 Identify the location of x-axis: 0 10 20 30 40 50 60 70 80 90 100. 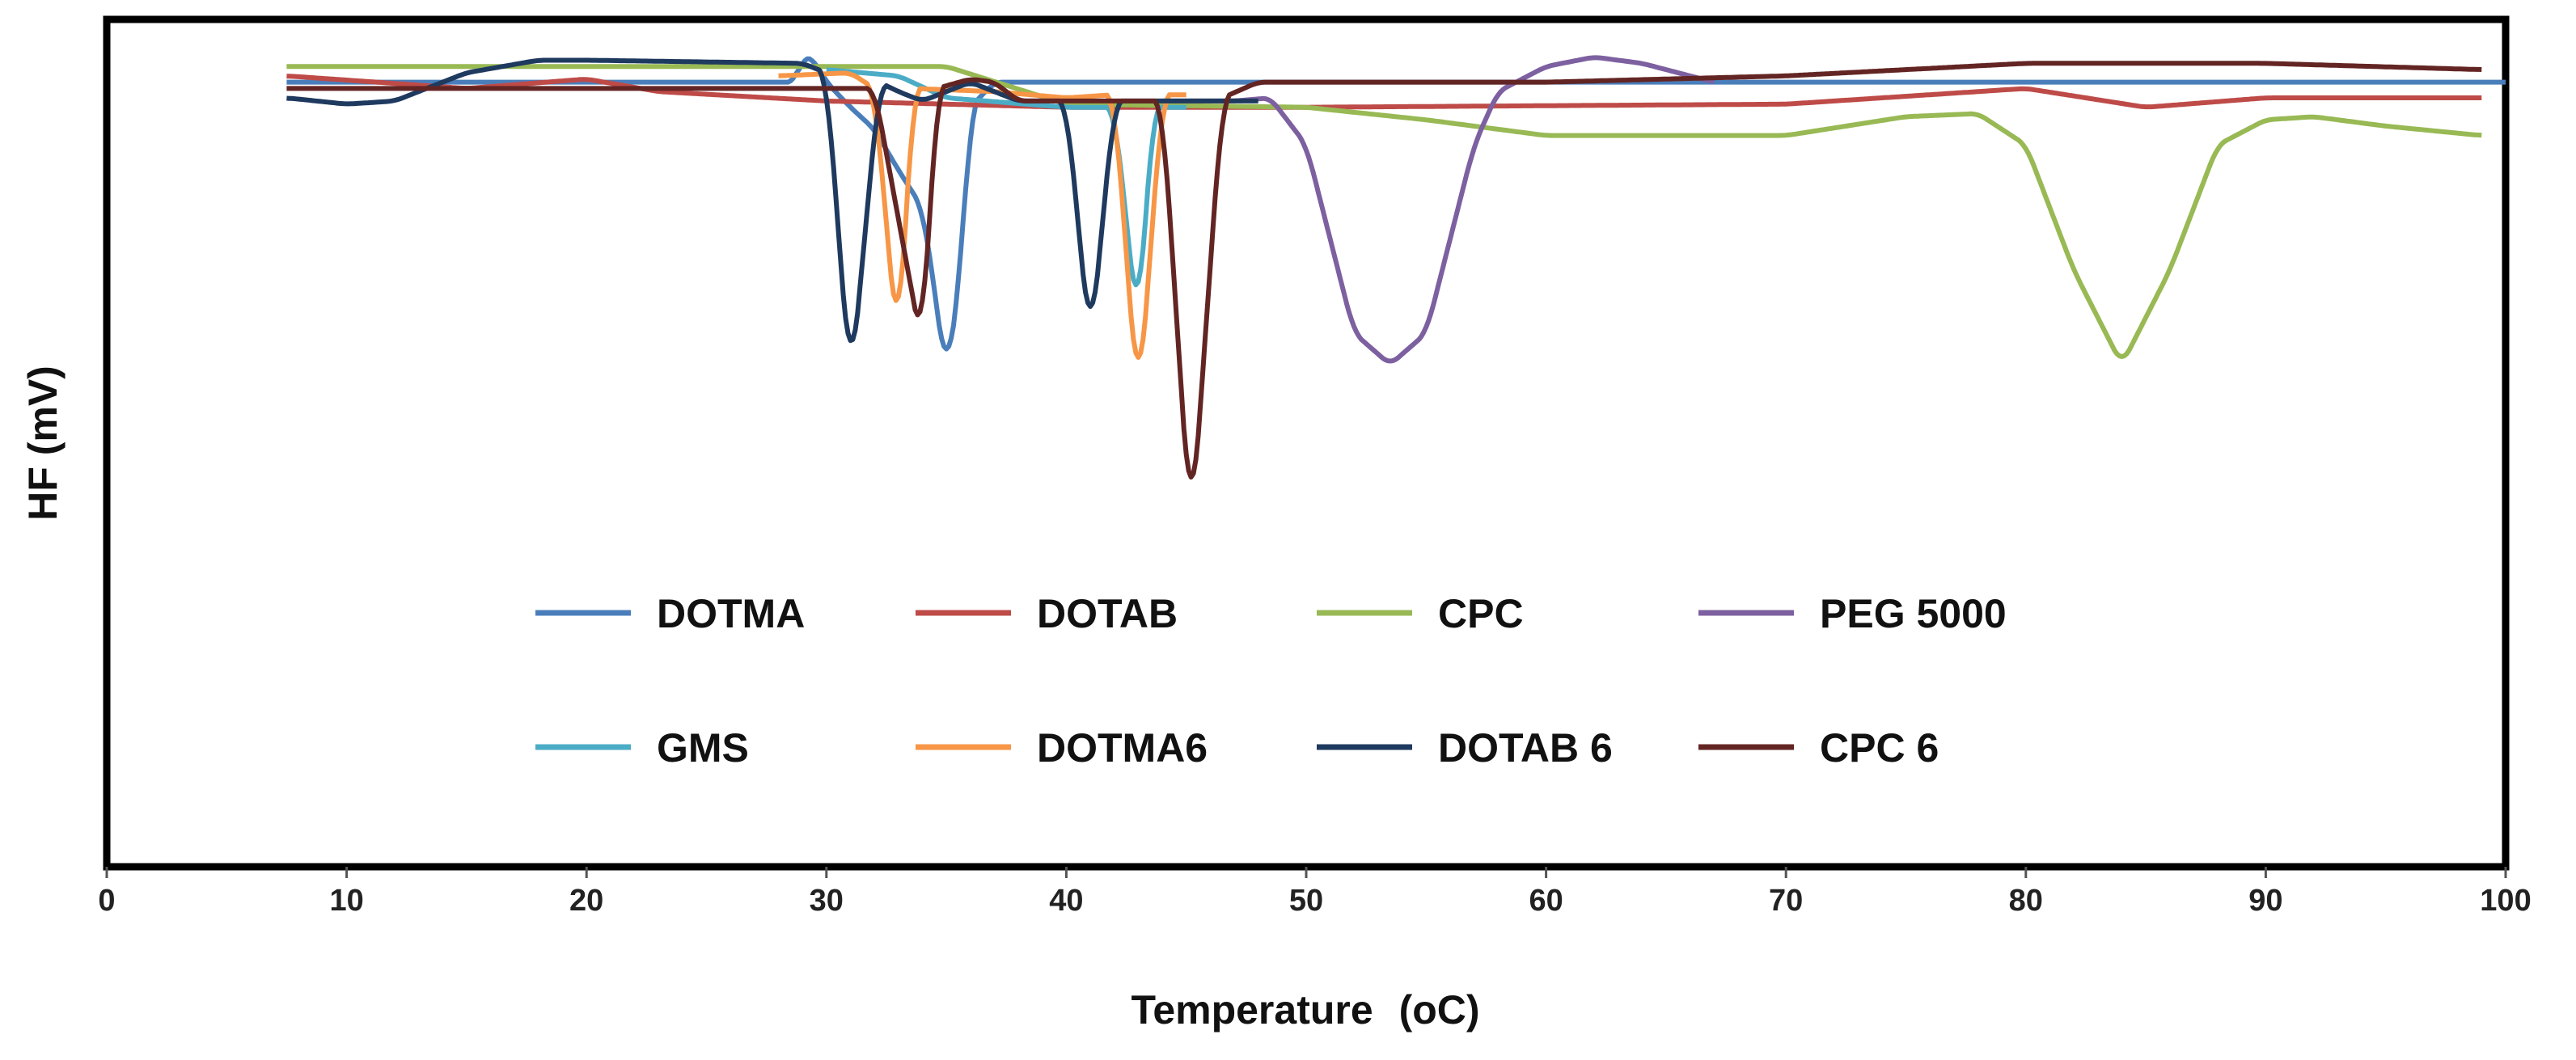
(1315, 892).